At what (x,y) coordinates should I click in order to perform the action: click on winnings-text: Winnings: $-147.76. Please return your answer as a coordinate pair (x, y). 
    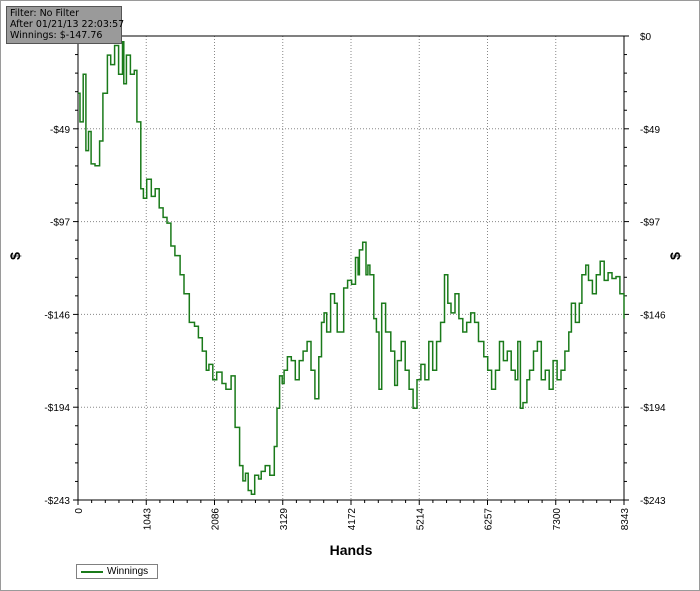
    Looking at the image, I should click on (56, 35).